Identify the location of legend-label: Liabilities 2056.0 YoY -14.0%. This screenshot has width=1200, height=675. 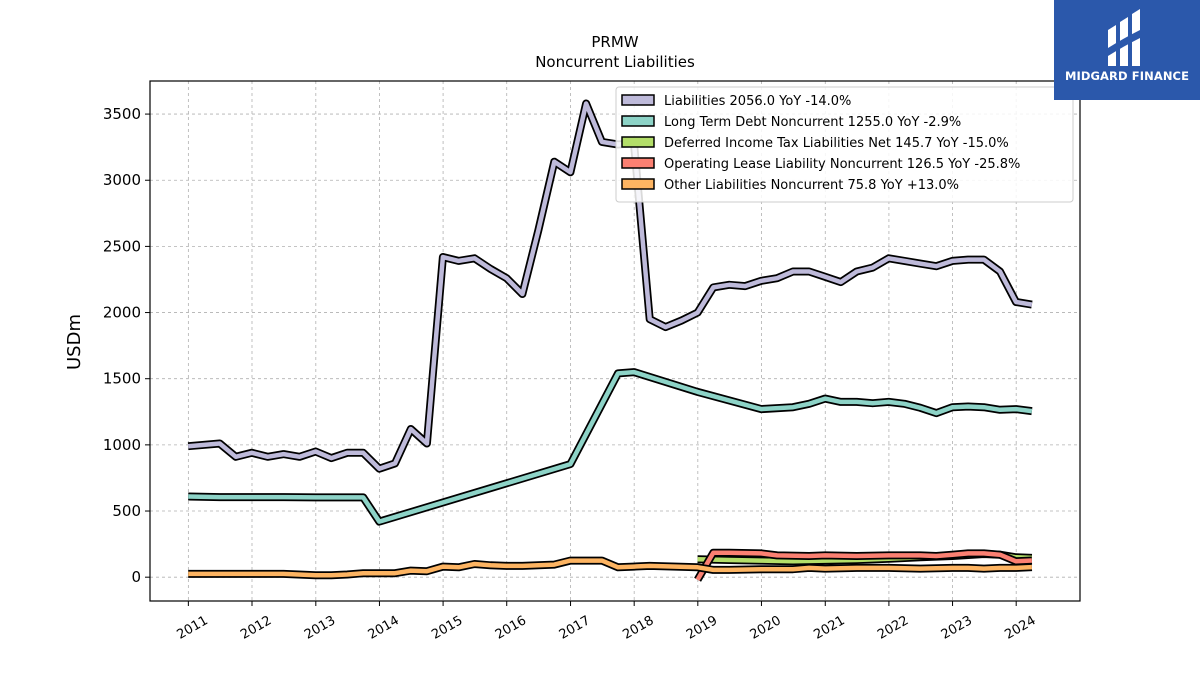
(757, 101).